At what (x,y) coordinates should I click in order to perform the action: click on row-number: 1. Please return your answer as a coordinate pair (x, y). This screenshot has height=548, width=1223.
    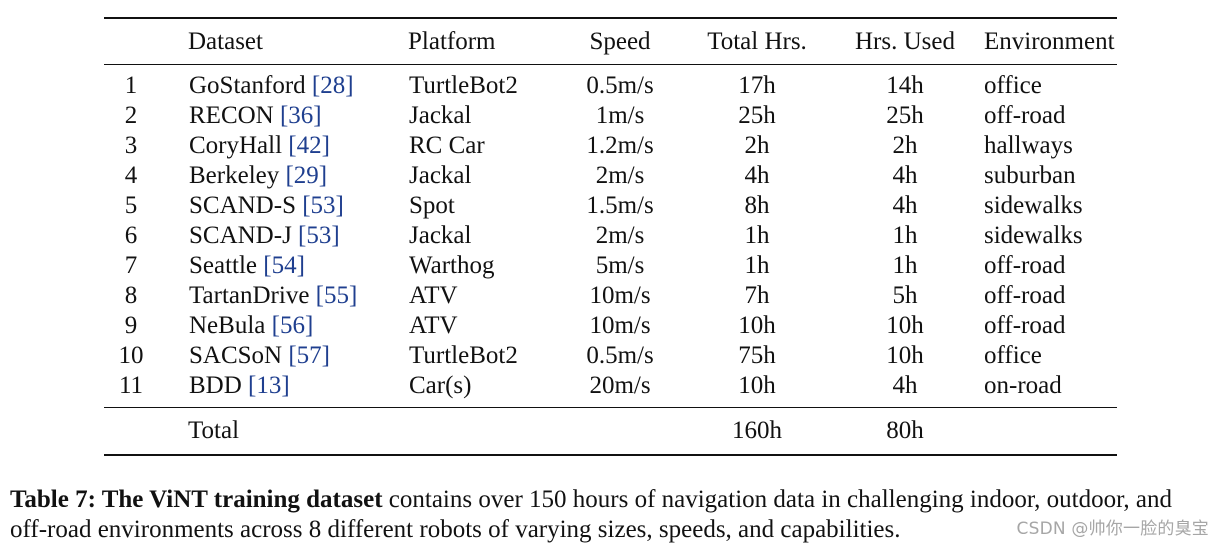
    Looking at the image, I should click on (146, 83).